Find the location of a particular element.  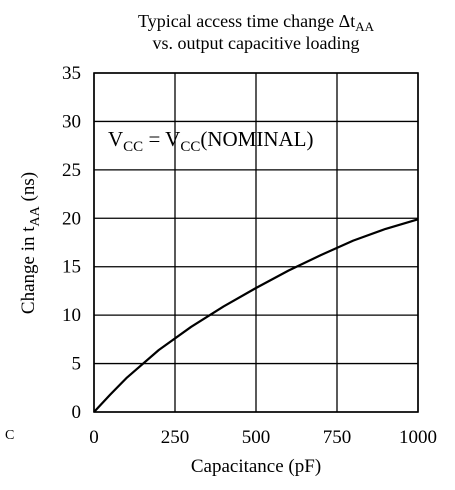

x-axis-label: Capacitance (pF) is located at coordinates (256, 466).